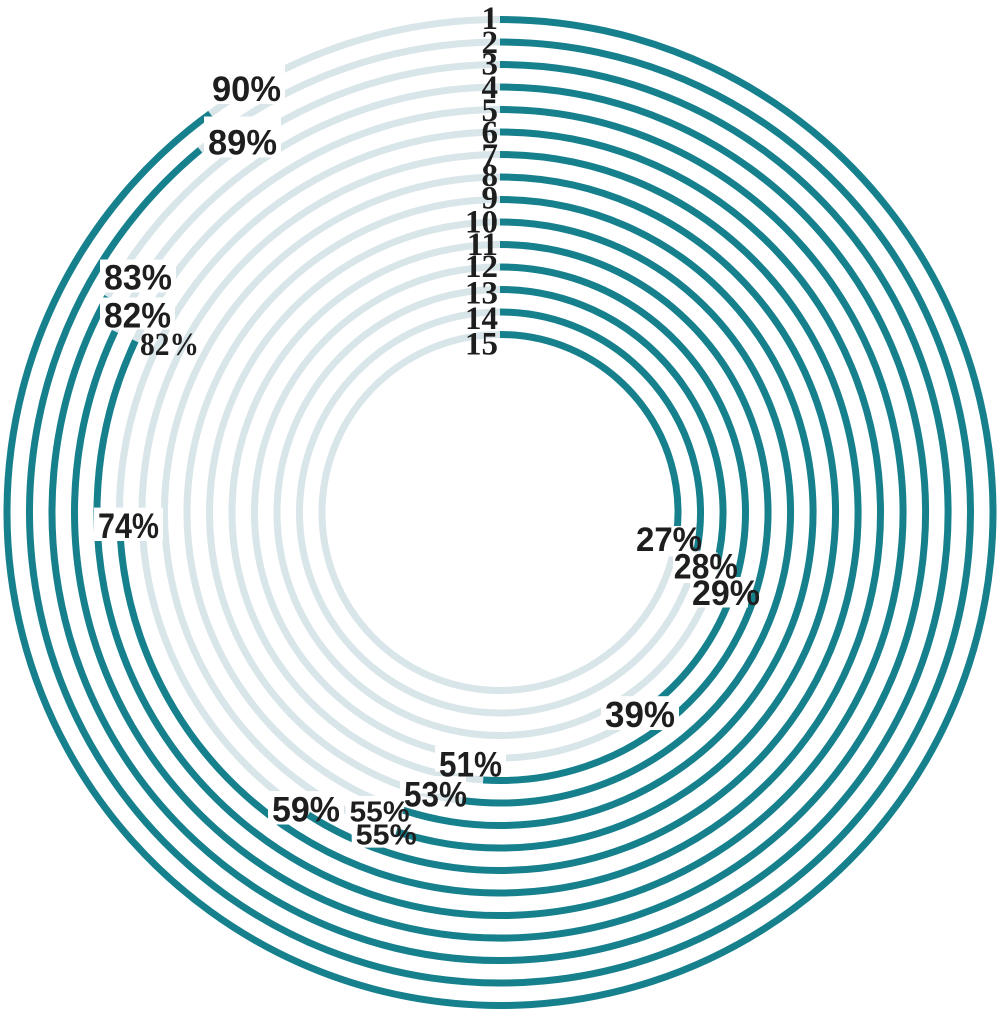 The image size is (1000, 1027). Describe the element at coordinates (490, 43) in the screenshot. I see `svg-text: 2` at that location.